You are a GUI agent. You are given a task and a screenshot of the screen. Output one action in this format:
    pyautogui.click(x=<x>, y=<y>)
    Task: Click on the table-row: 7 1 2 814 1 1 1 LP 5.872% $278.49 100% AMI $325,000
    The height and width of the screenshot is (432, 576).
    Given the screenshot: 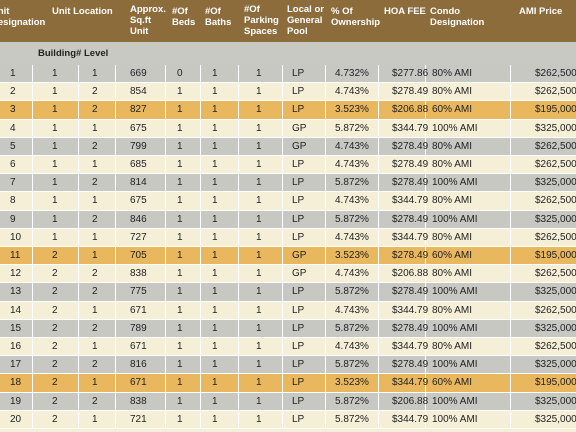 What is the action you would take?
    pyautogui.click(x=288, y=183)
    